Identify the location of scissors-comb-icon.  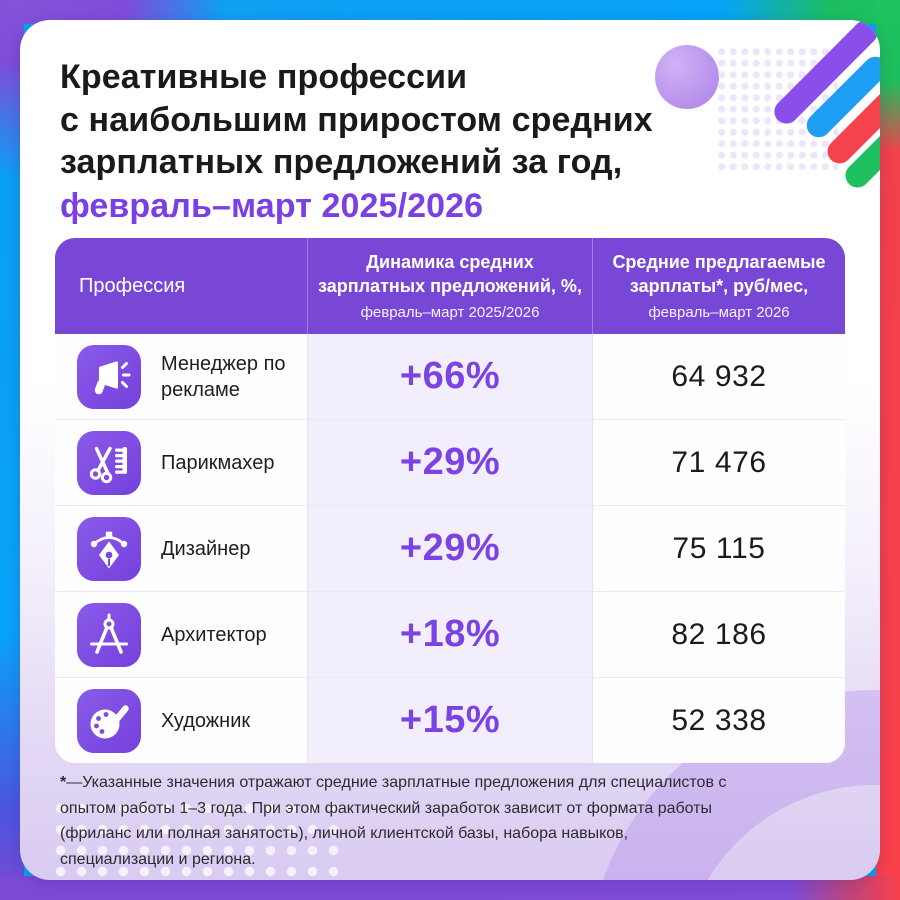
(108, 464).